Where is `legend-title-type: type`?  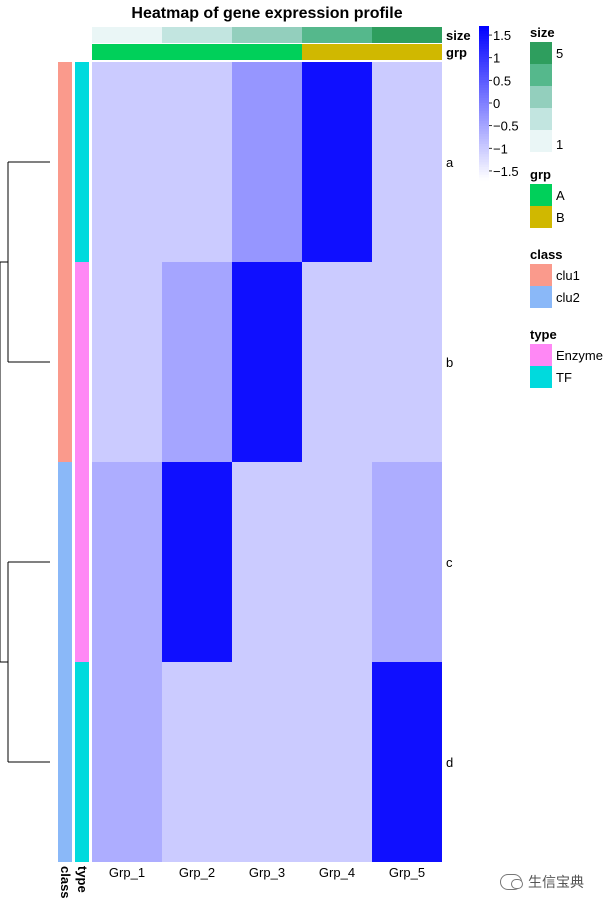
legend-title-type: type is located at coordinates (543, 334).